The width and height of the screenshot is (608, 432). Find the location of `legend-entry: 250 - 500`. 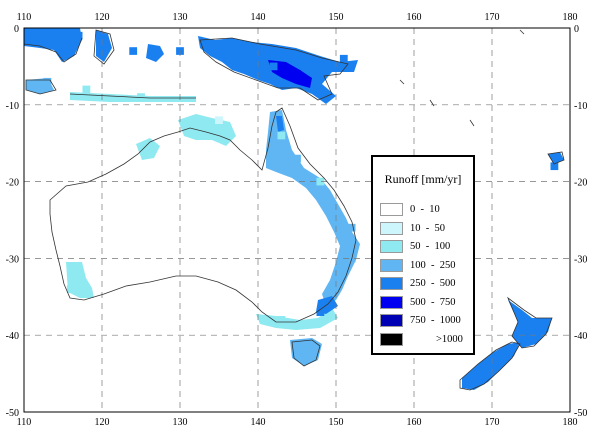

legend-entry: 250 - 500 is located at coordinates (427, 284).